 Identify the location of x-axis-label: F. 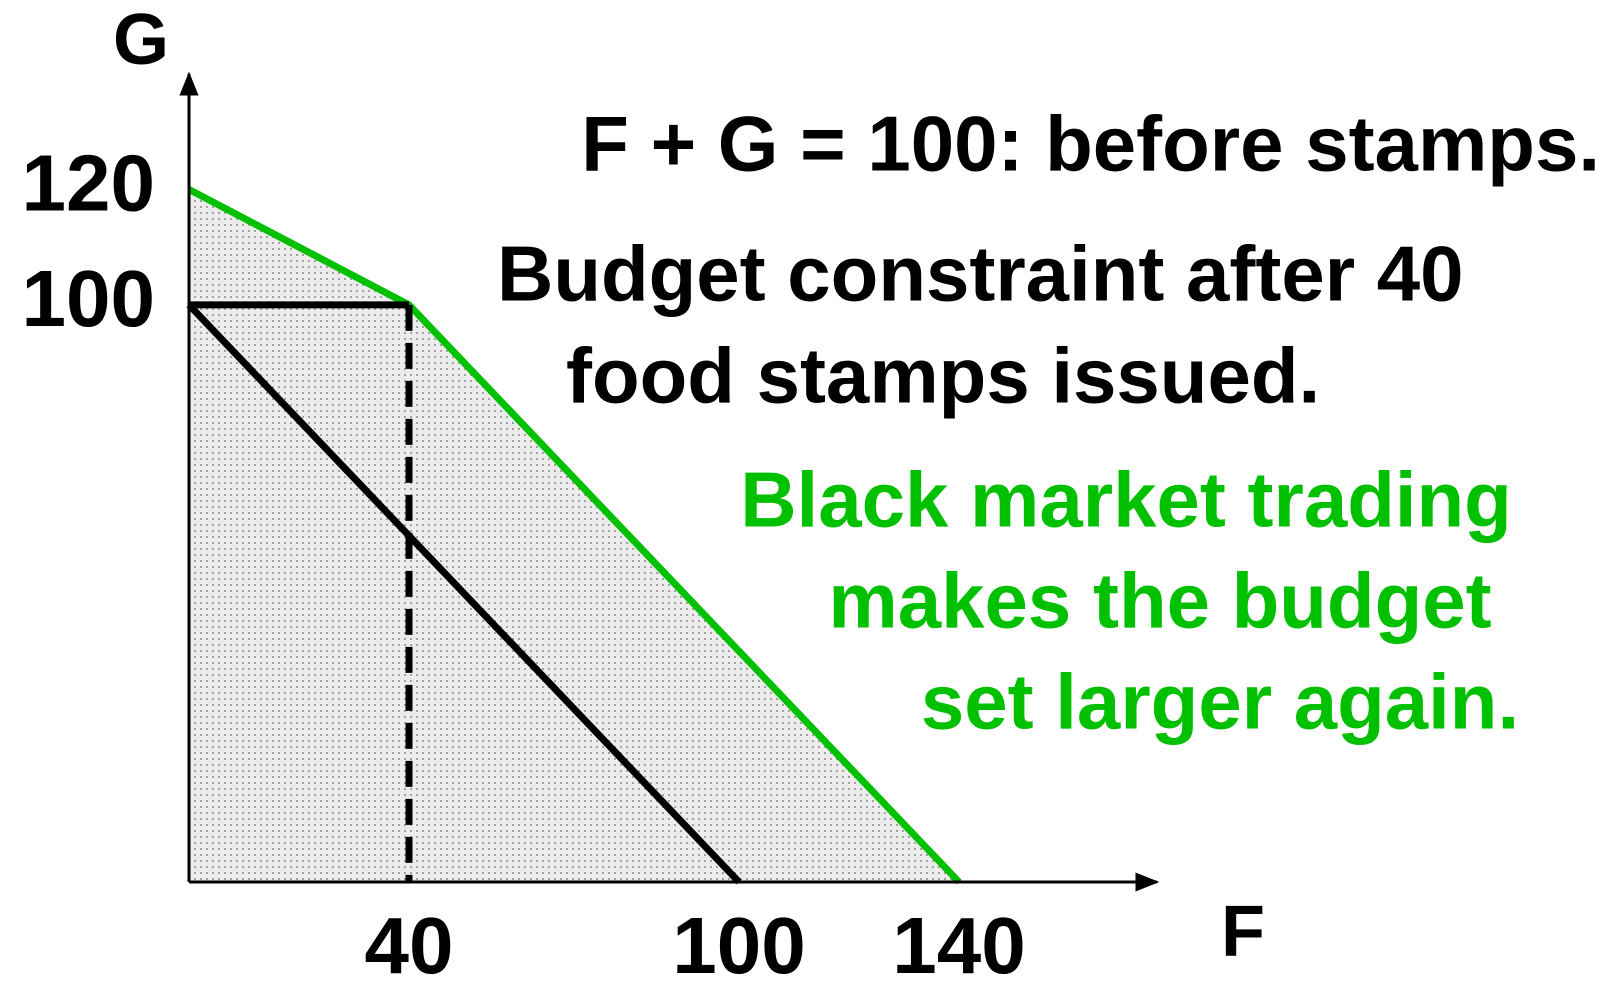
(1243, 932).